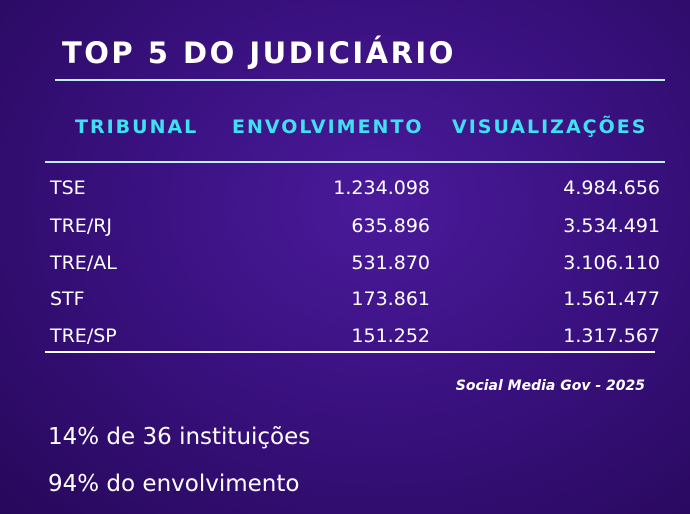 The height and width of the screenshot is (514, 690). What do you see at coordinates (381, 188) in the screenshot?
I see `table-cell: 1.234.098` at bounding box center [381, 188].